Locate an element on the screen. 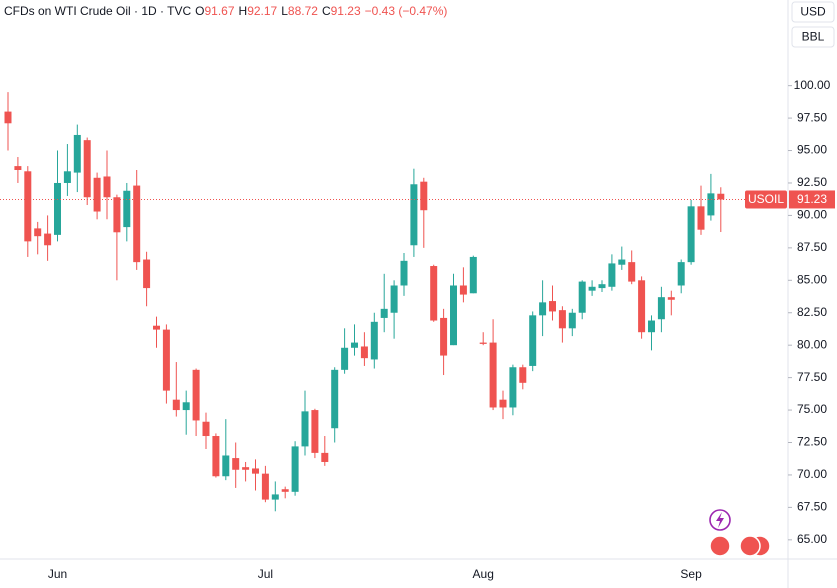 Image resolution: width=837 pixels, height=588 pixels. unit: BBL is located at coordinates (813, 37).